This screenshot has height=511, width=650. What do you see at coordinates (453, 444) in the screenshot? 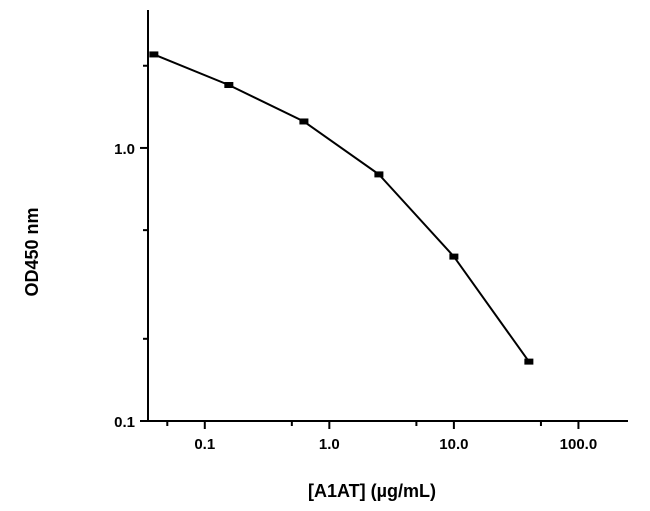
I see `x-tick-label-2: 10.0` at bounding box center [453, 444].